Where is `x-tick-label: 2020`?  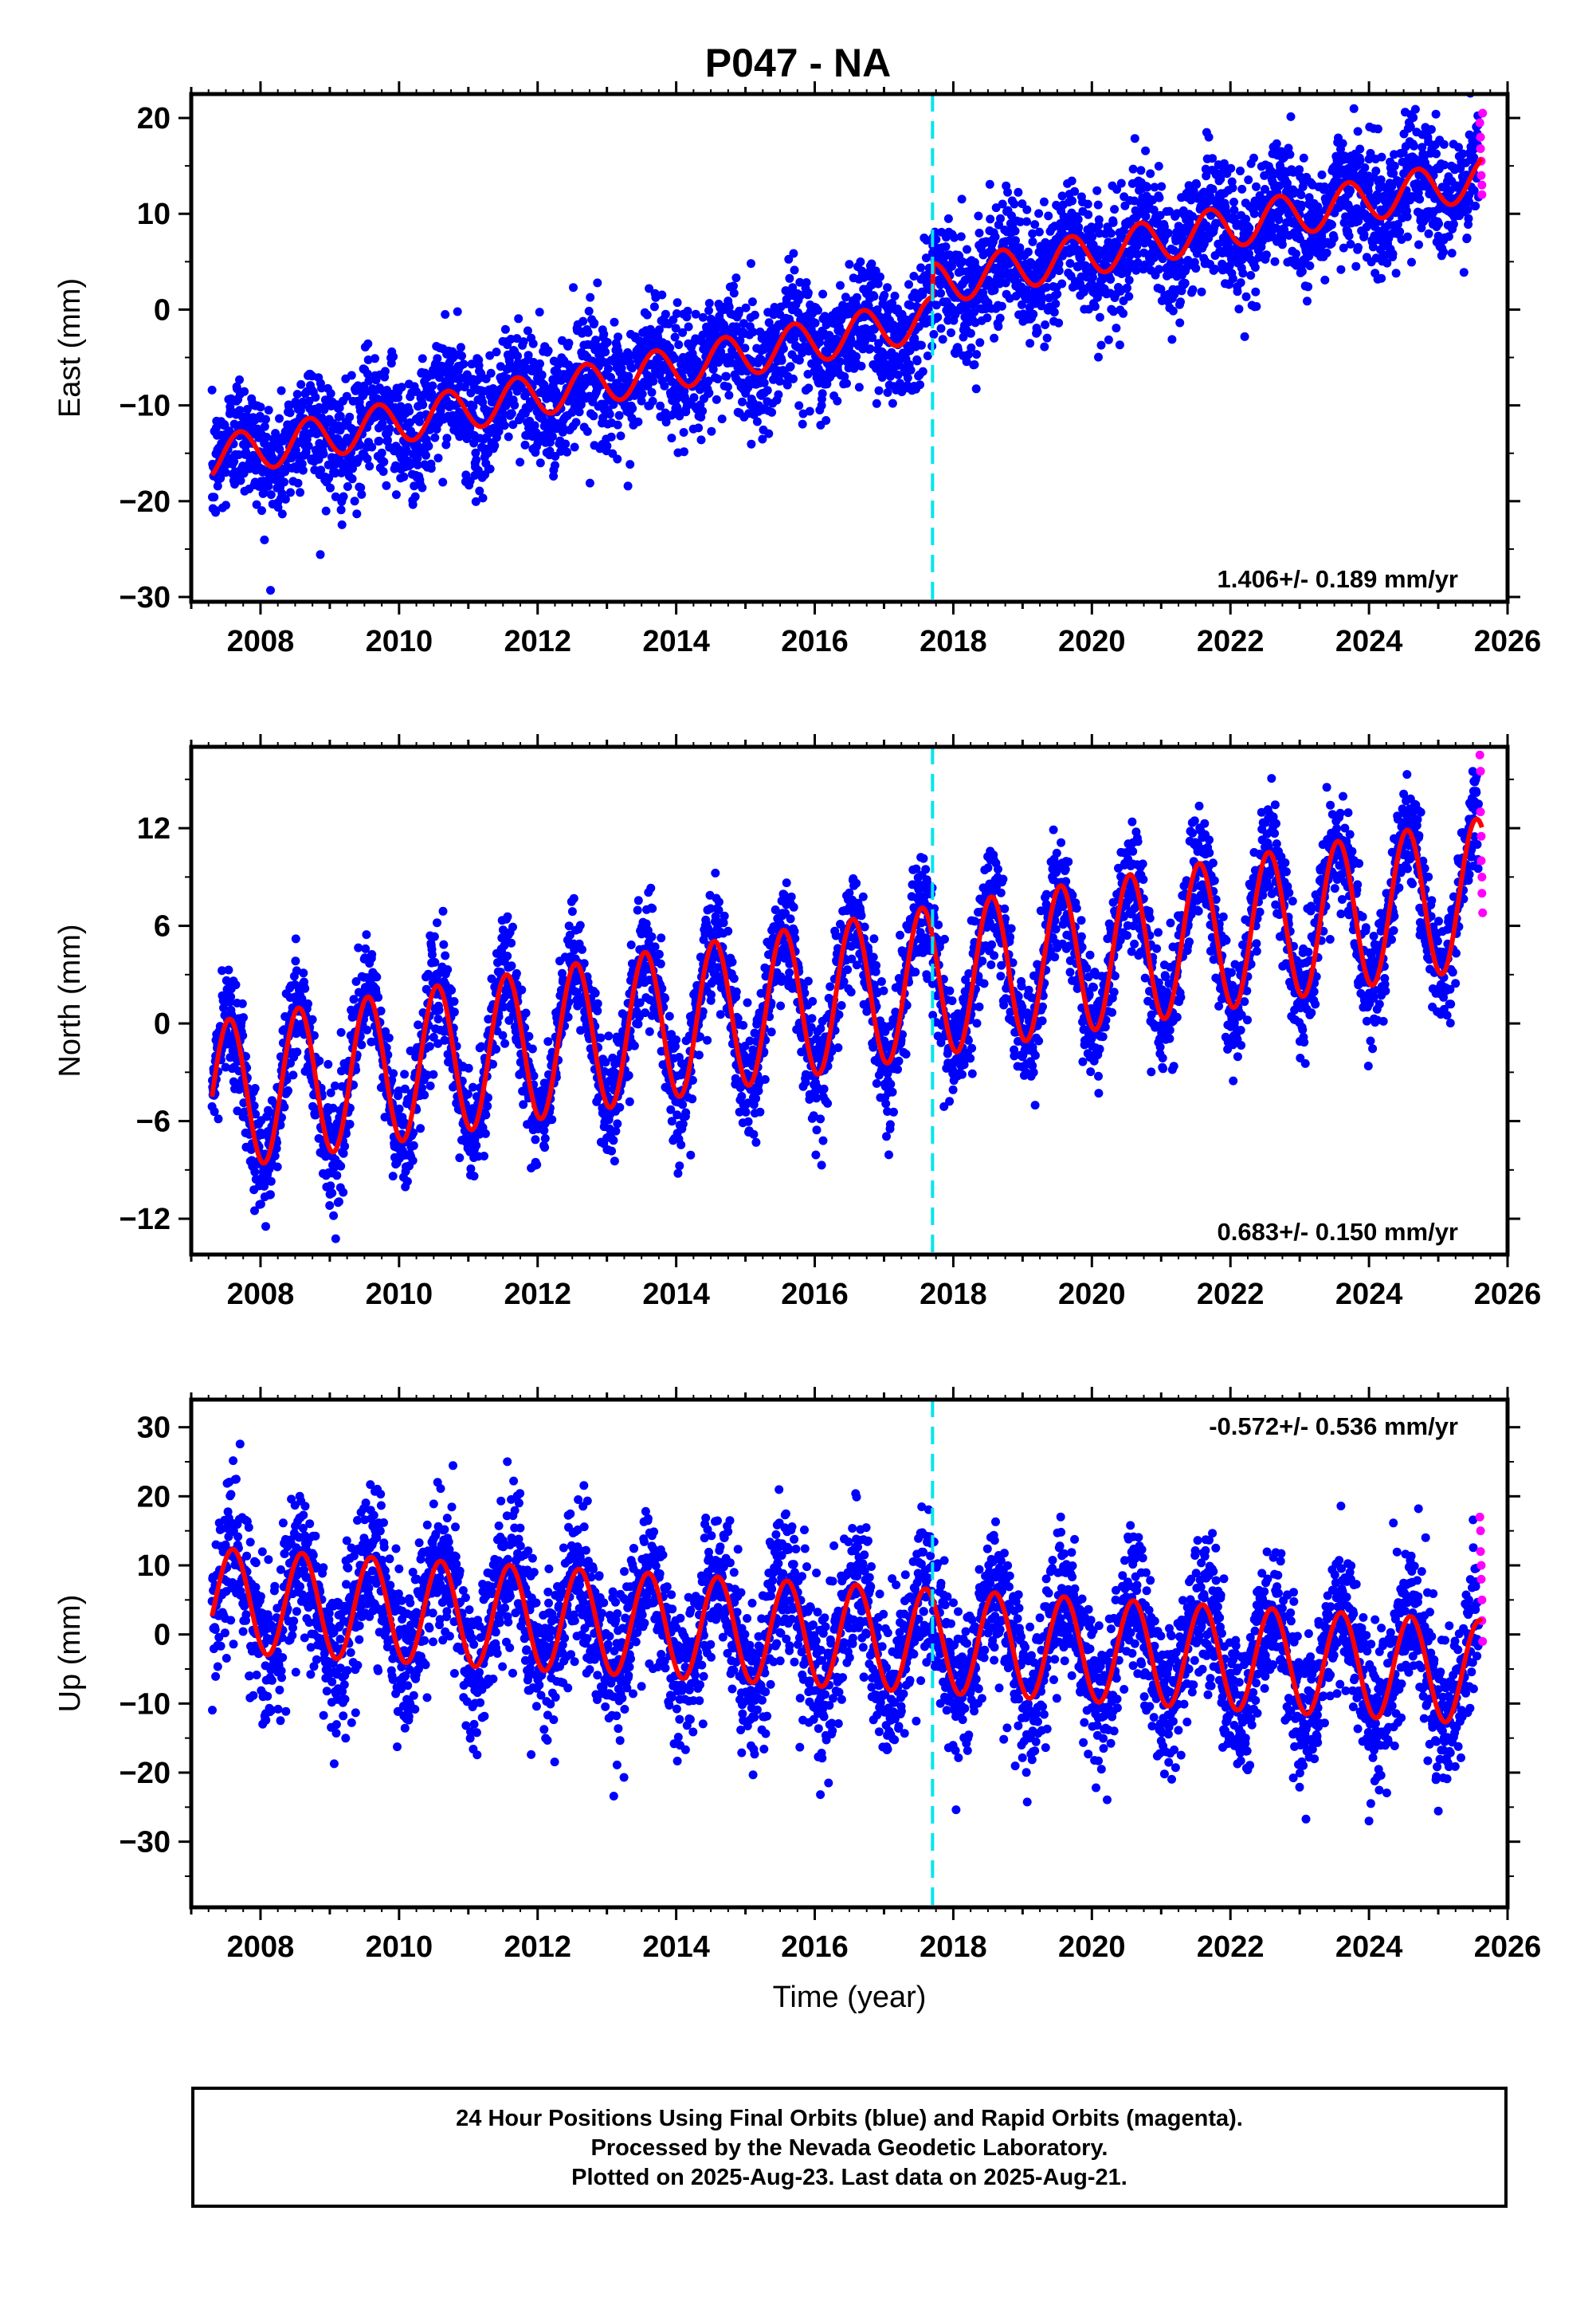
x-tick-label: 2020 is located at coordinates (1092, 641).